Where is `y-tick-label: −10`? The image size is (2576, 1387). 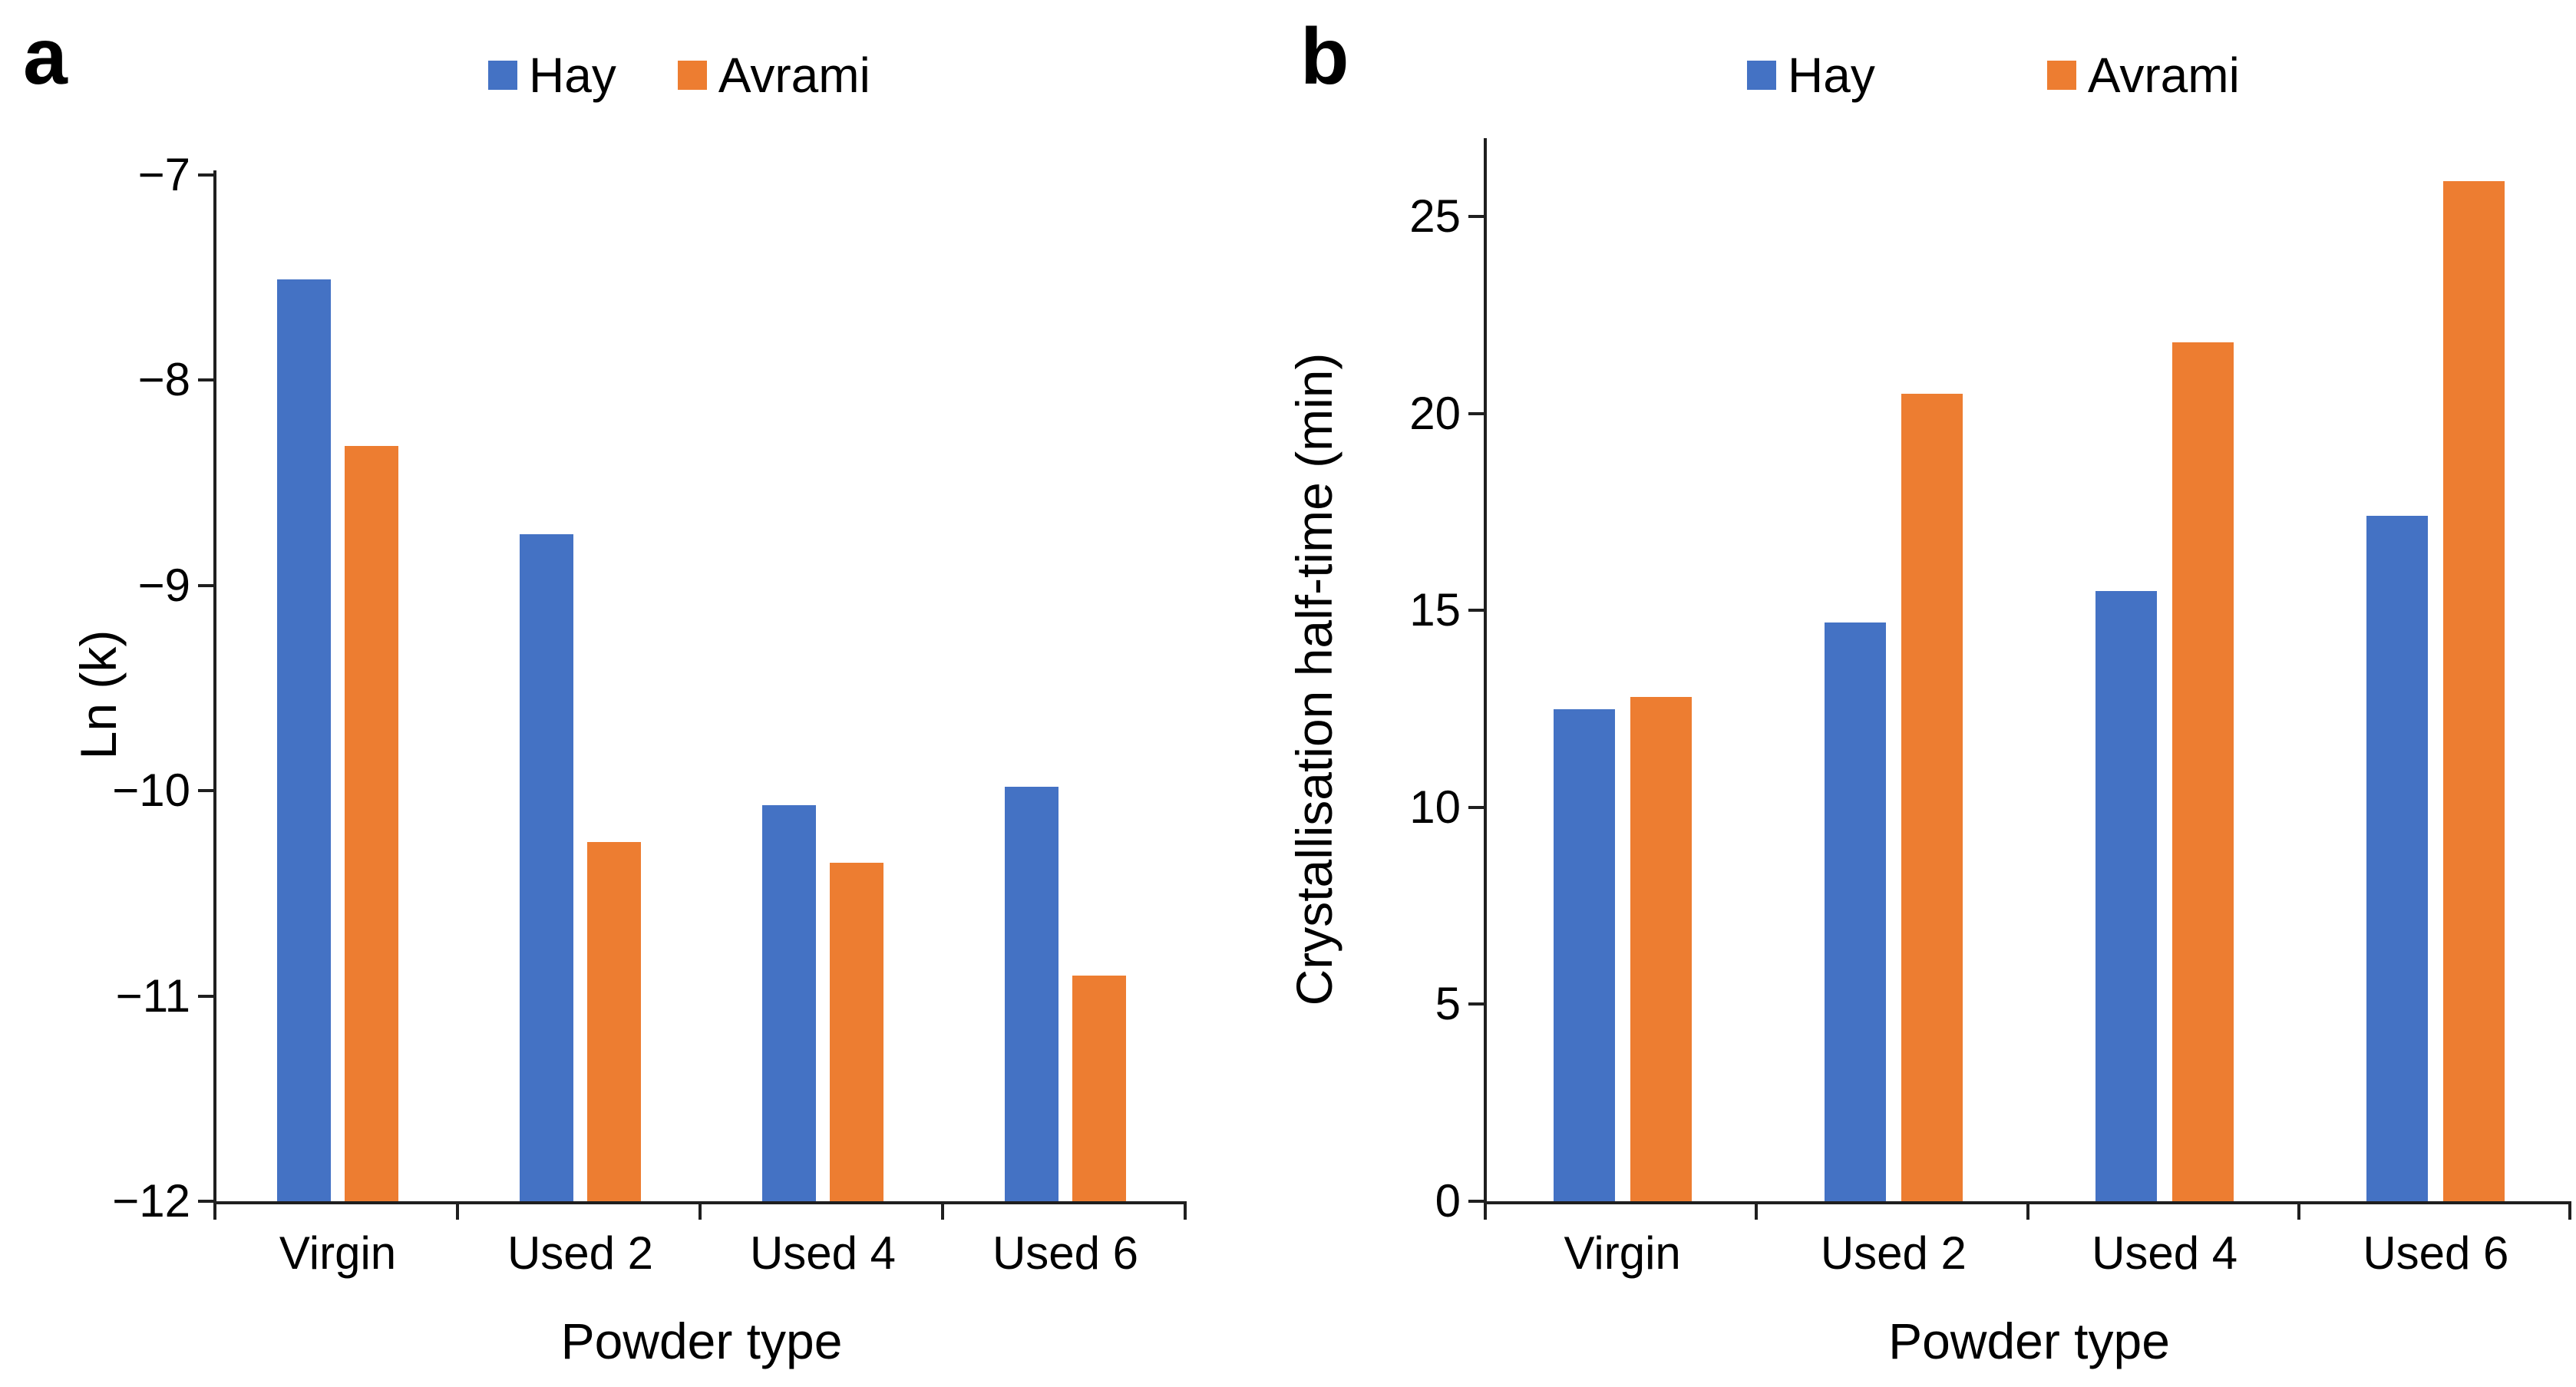
y-tick-label: −10 is located at coordinates (151, 791).